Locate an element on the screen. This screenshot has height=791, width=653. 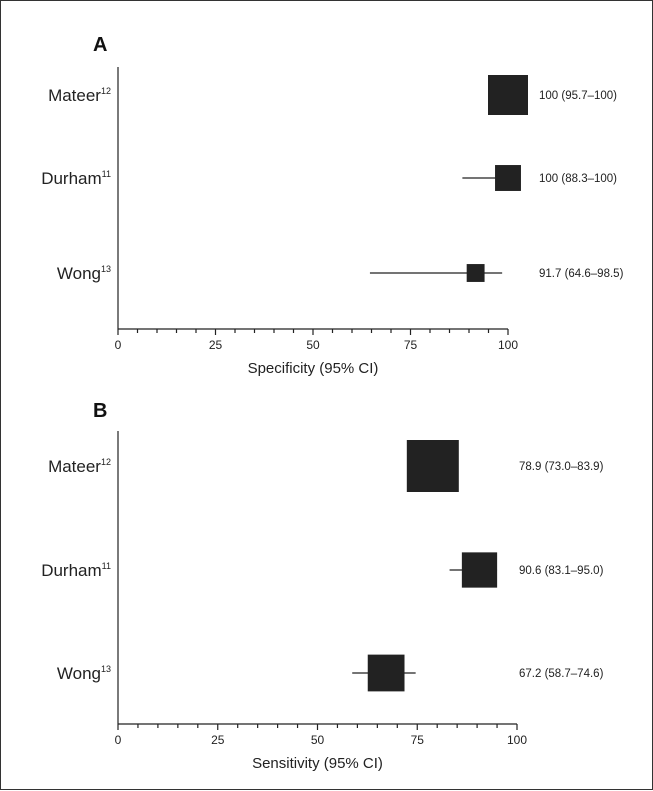
panel-a-mateer-ref-superscript: 12 is located at coordinates (106, 91).